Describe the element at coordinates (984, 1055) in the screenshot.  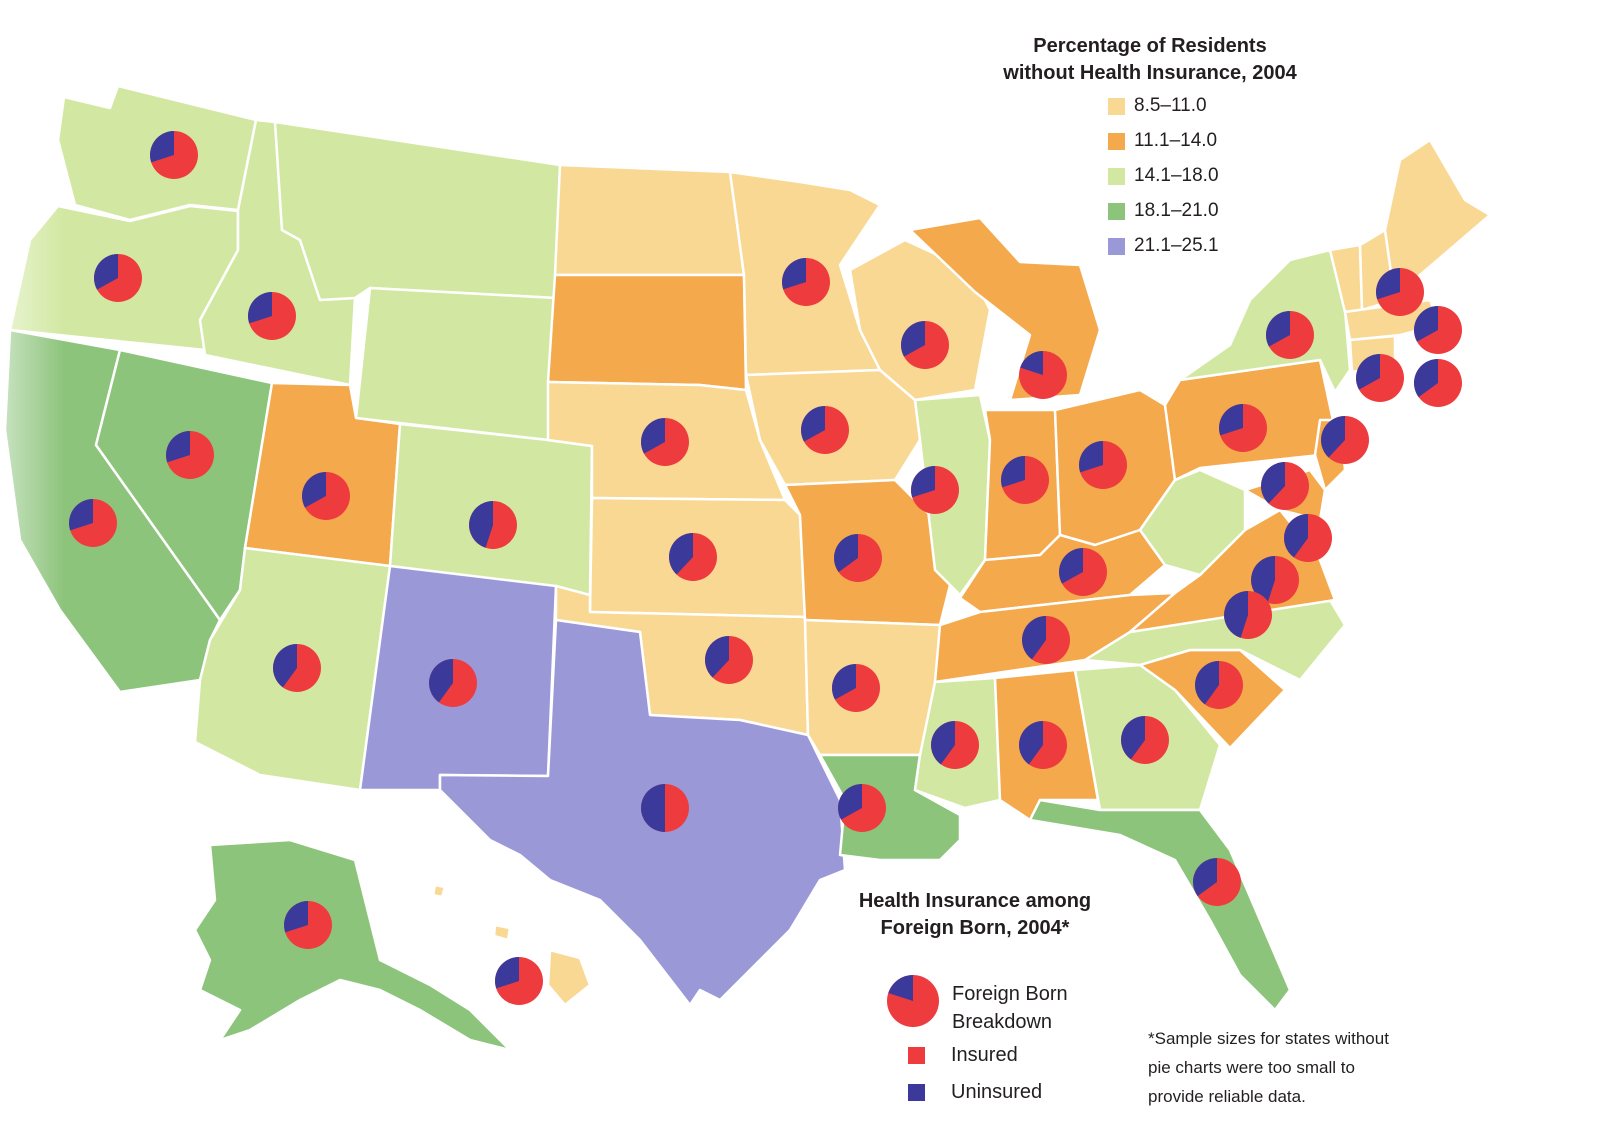
I see `insured-label: Insured` at that location.